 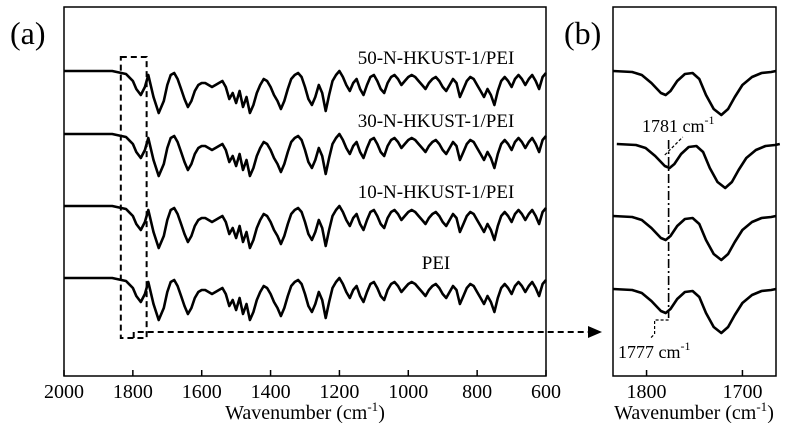 I want to click on zoom-trace-30-n-hkust-1-pei, so click(x=698, y=166).